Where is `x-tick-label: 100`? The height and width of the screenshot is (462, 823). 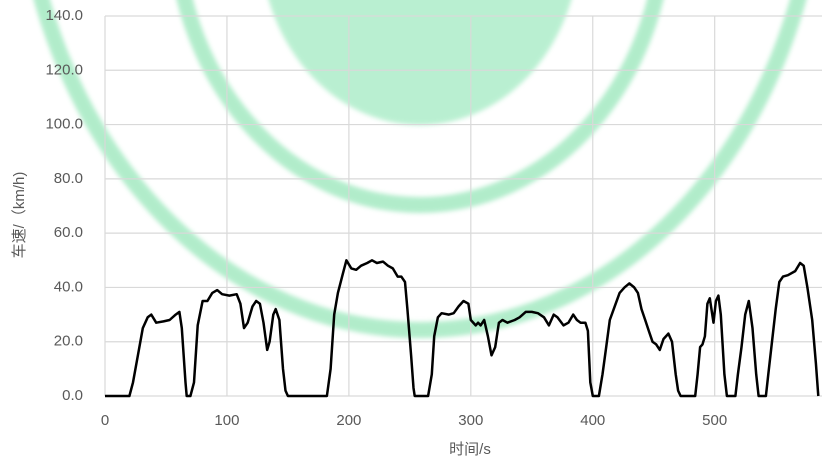 x-tick-label: 100 is located at coordinates (226, 420).